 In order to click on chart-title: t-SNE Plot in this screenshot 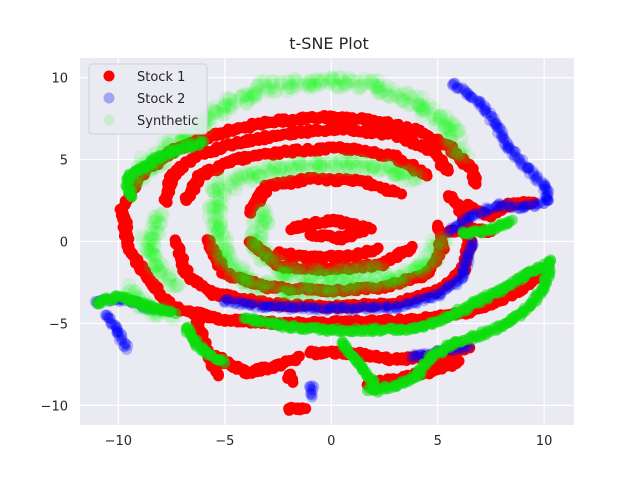, I will do `click(329, 43)`.